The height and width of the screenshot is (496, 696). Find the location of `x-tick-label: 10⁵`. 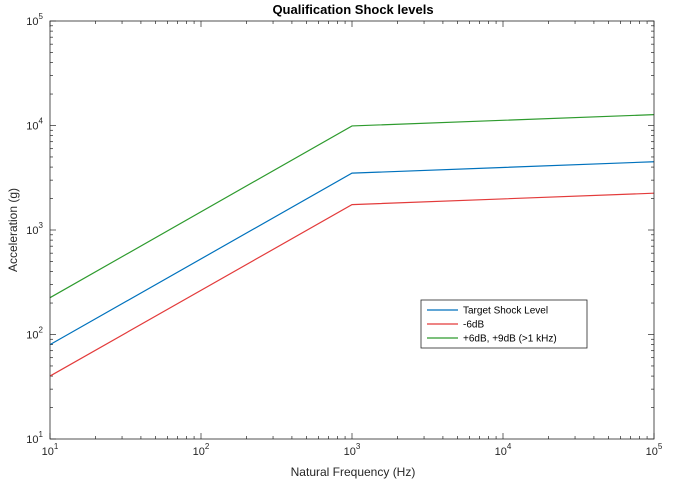

x-tick-label: 10⁵ is located at coordinates (654, 450).